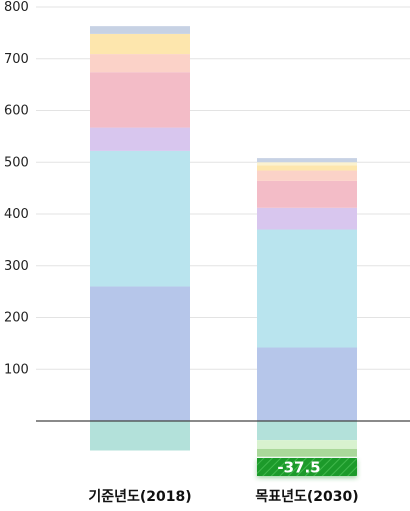  I want to click on y-tick-label: 600, so click(16, 111).